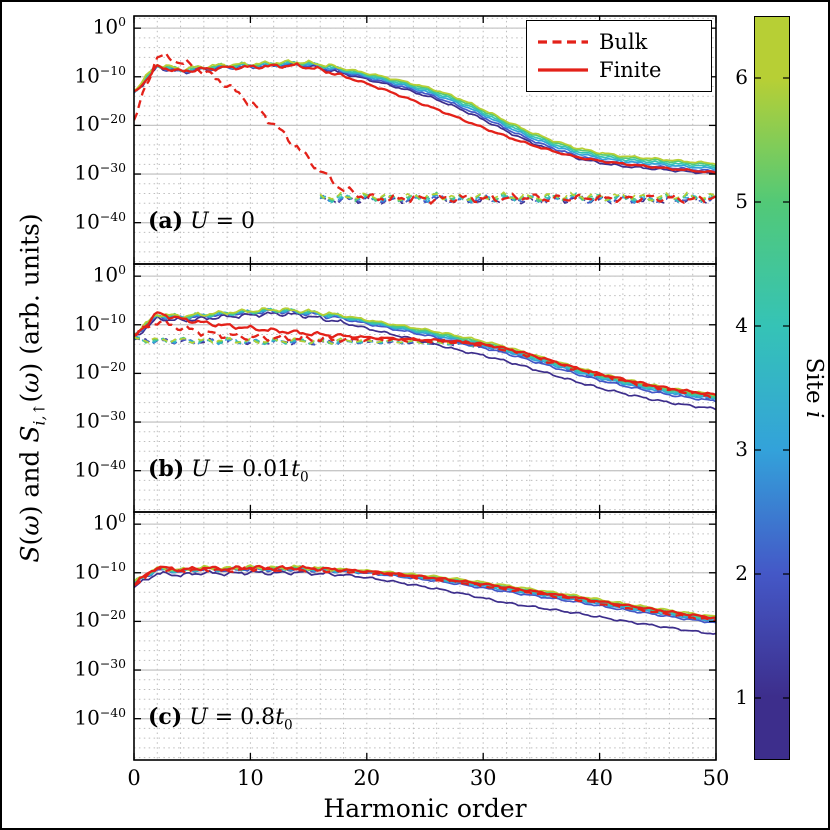 This screenshot has width=830, height=830. What do you see at coordinates (623, 42) in the screenshot?
I see `legend-bulk-label: Bulk` at bounding box center [623, 42].